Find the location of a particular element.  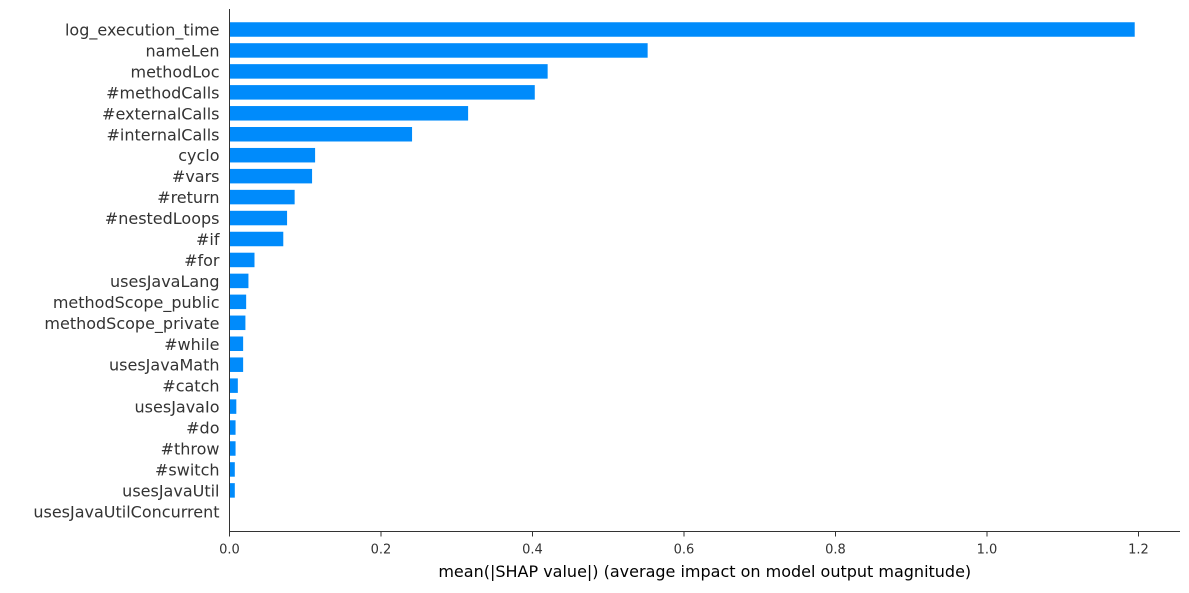

category-label-16: usesJavaMath is located at coordinates (164, 365).